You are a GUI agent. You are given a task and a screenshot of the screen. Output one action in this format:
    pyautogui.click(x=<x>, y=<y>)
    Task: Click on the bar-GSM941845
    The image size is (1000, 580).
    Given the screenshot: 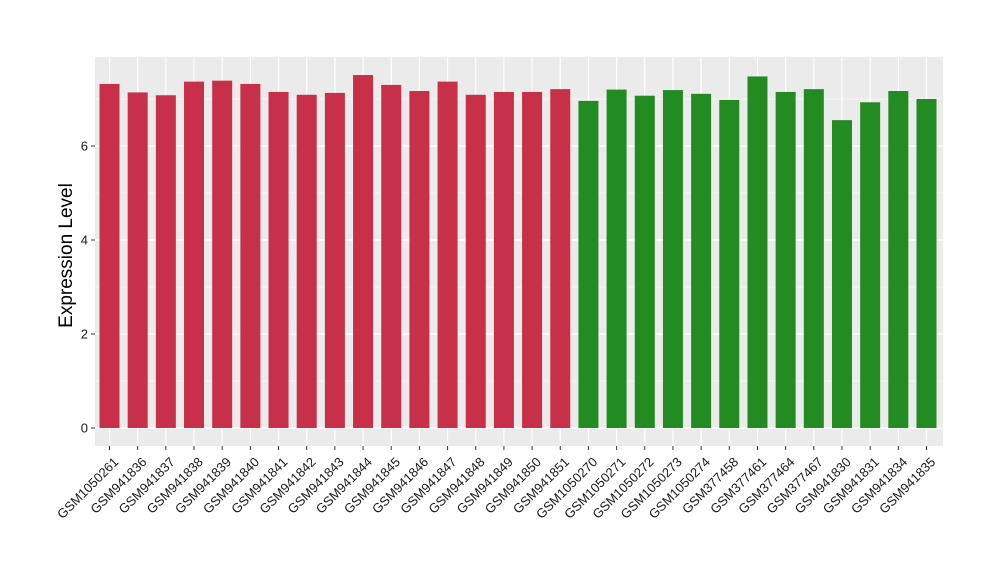 What is the action you would take?
    pyautogui.click(x=391, y=256)
    